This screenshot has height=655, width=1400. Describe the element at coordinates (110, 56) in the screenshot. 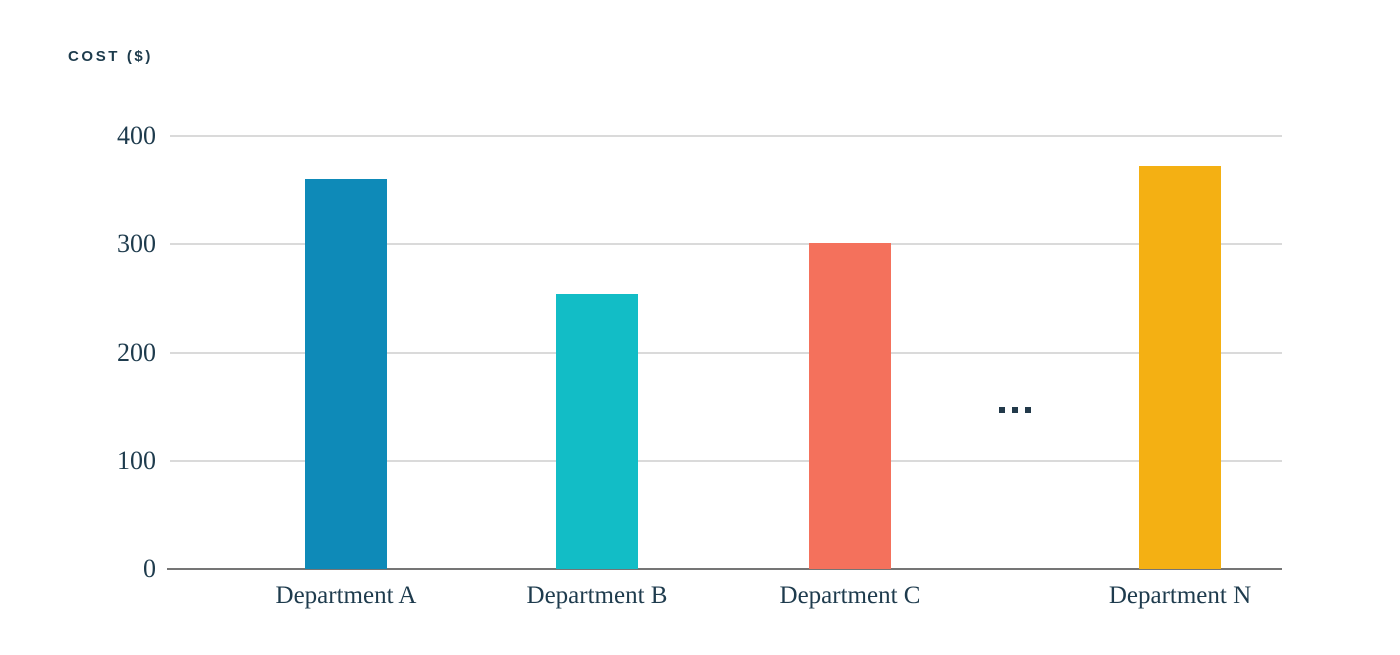

I see `chart-title: COST ($)` at that location.